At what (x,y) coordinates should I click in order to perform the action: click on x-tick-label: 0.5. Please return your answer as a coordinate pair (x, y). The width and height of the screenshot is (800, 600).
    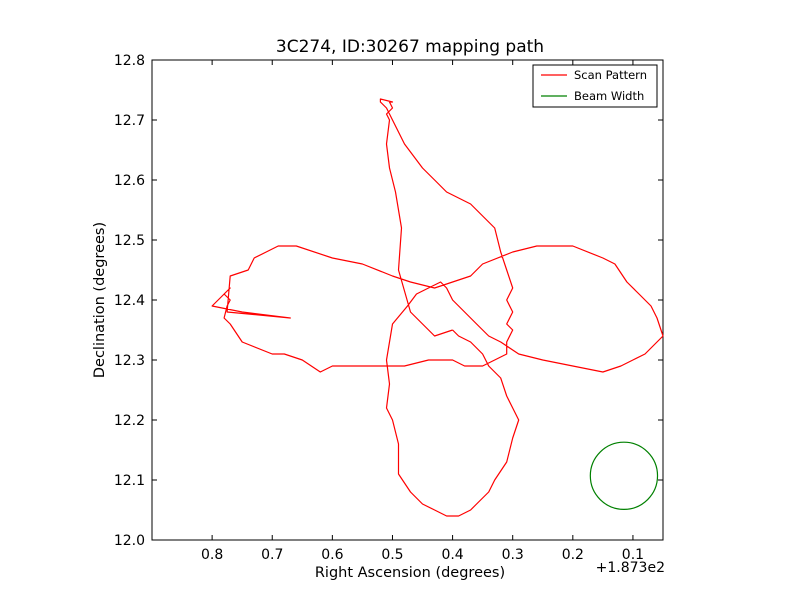
    Looking at the image, I should click on (392, 555).